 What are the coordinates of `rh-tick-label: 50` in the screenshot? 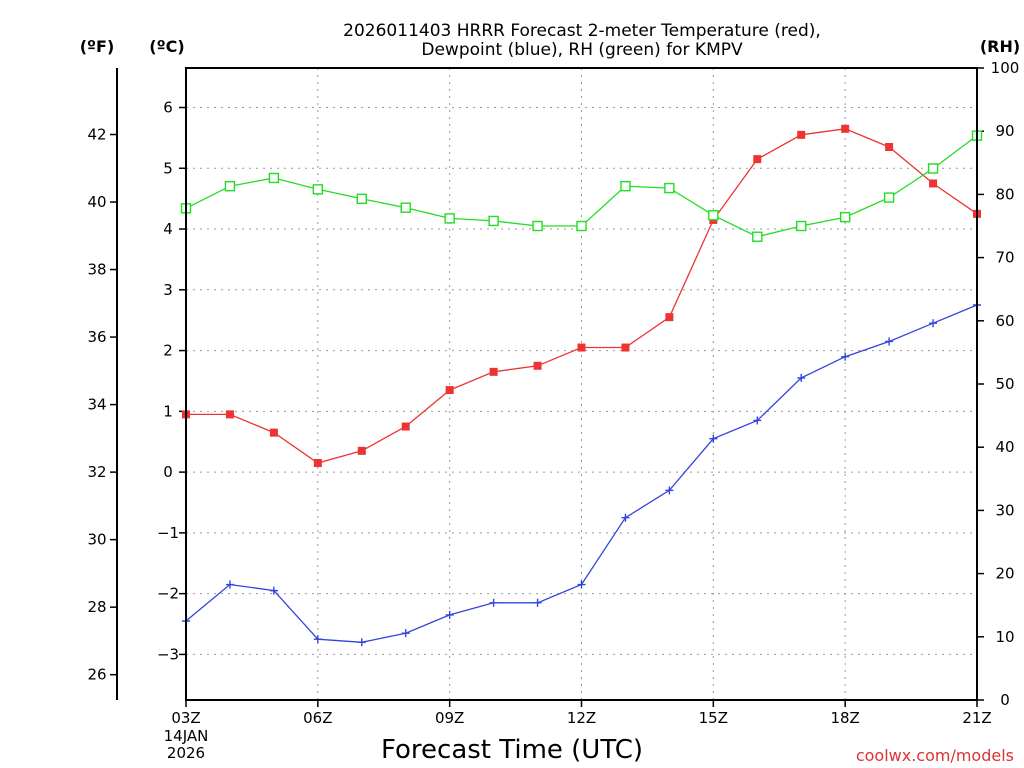 It's located at (1004, 384).